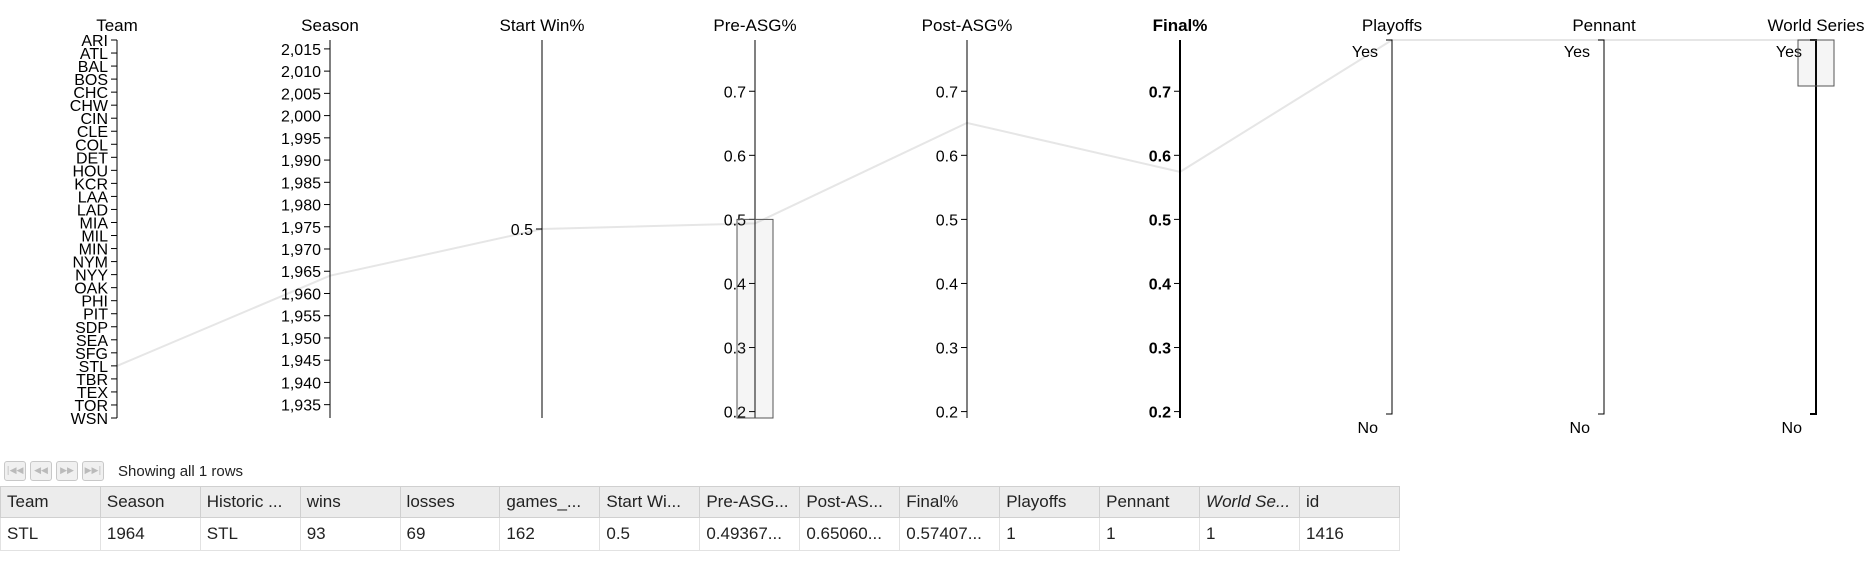 Image resolution: width=1866 pixels, height=569 pixels. I want to click on axis-pennant: Pennant Yes No, so click(1600, 226).